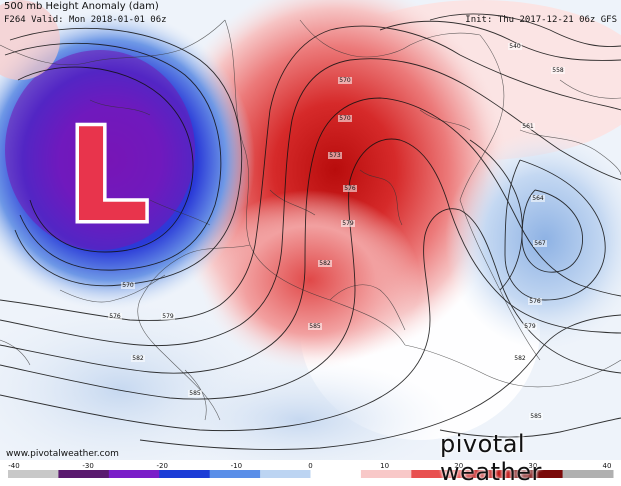  I want to click on colorbar: -40 -30 -20 -10 0 10 20 30 40, so click(310, 470).